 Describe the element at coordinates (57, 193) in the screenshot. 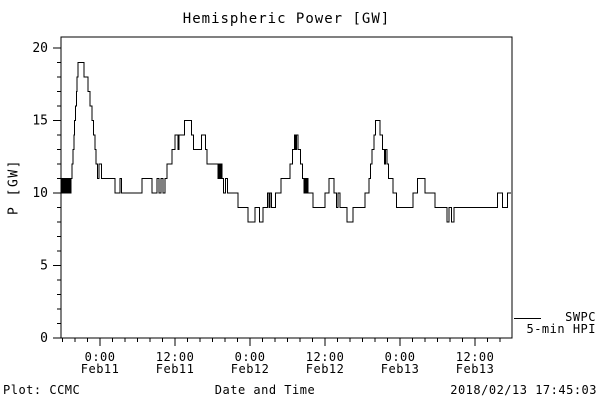

I see `y-axis-ticks` at that location.